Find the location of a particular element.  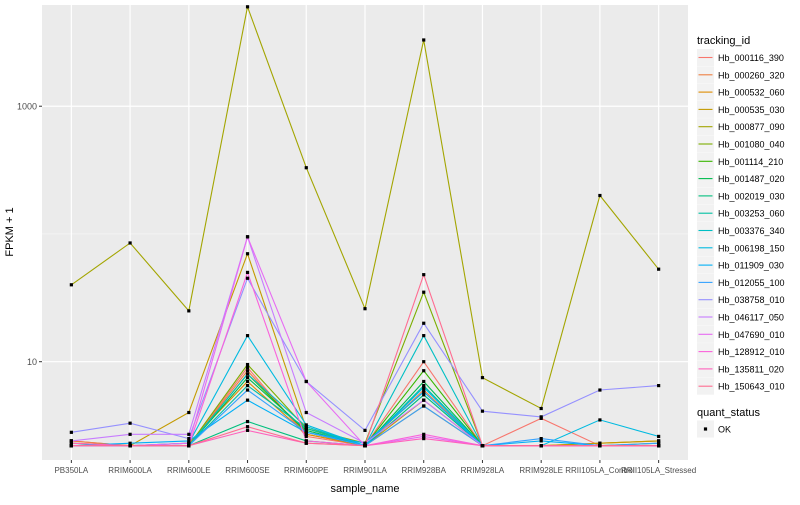

legend-label: Hb_150643_010 is located at coordinates (751, 387).